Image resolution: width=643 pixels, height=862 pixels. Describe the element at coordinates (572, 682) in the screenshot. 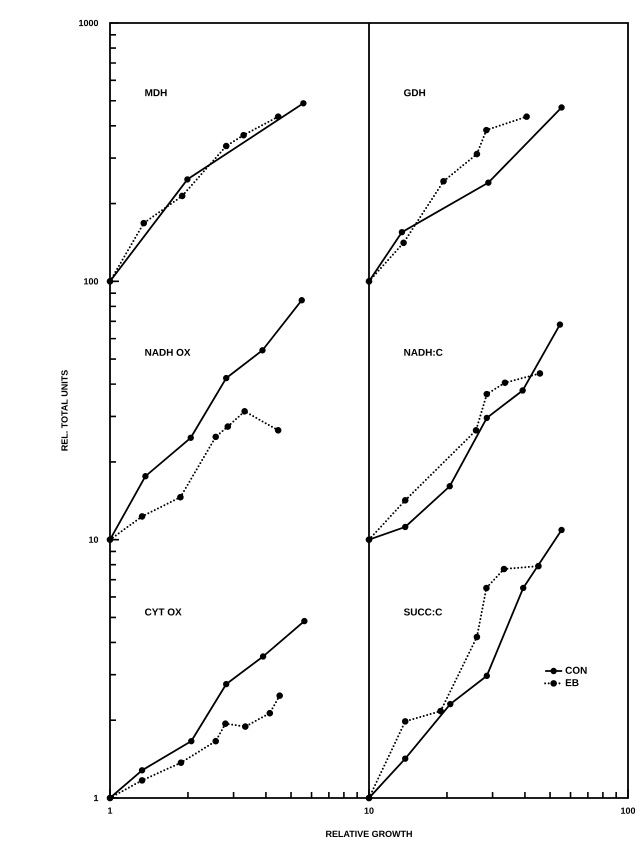

I see `legend-label: EB` at that location.